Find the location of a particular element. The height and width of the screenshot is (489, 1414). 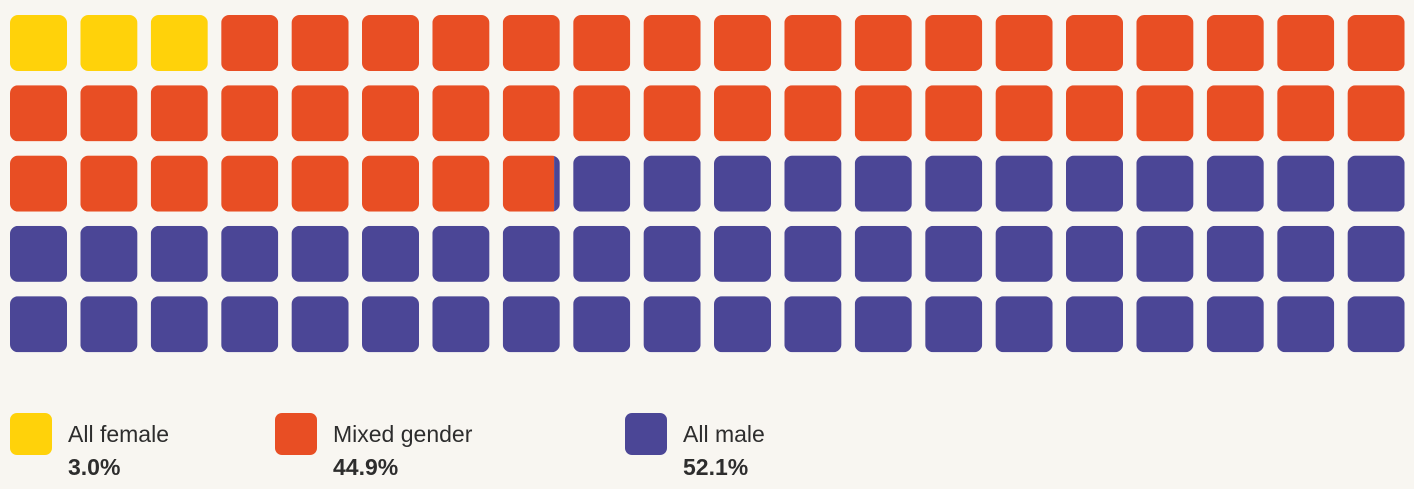

legend-value: 52.1% is located at coordinates (715, 467).